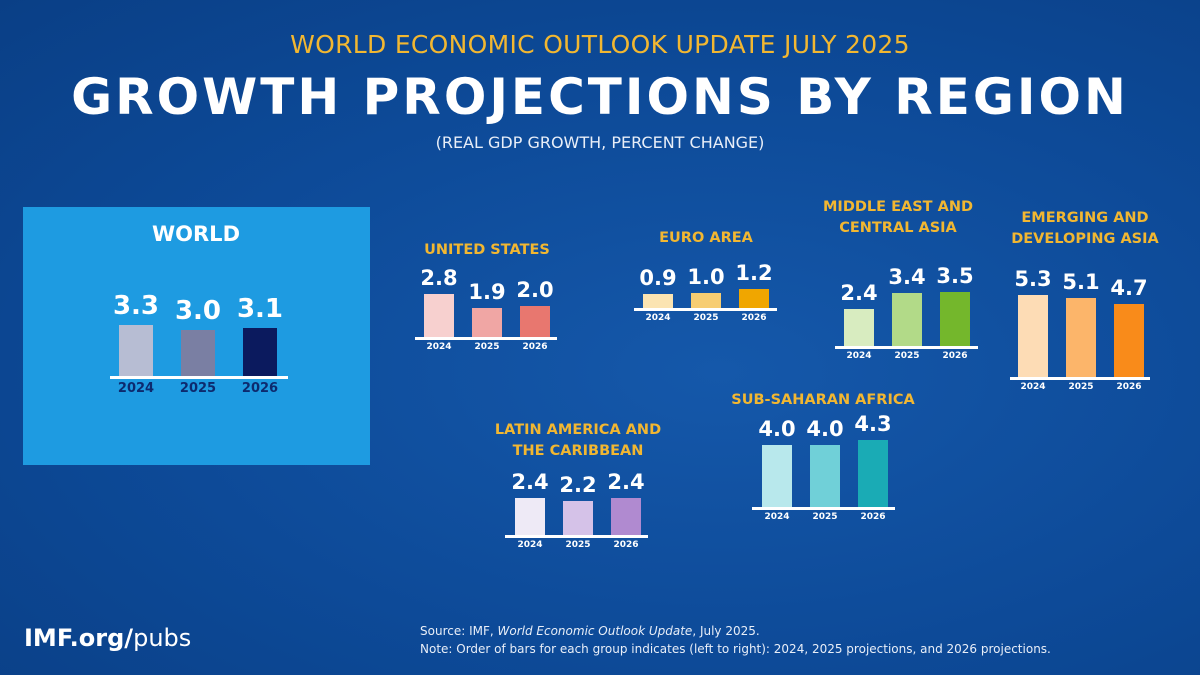 The height and width of the screenshot is (675, 1200). What do you see at coordinates (600, 44) in the screenshot?
I see `supertitle: WORLD ECONOMIC OUTLOOK UPDATE JULY 2025` at bounding box center [600, 44].